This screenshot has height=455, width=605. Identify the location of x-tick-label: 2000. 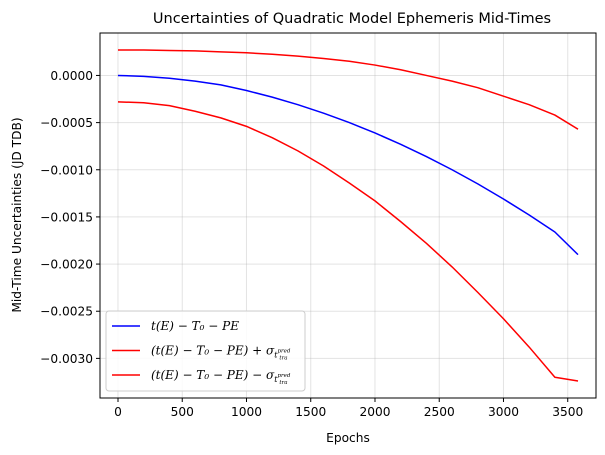
(374, 412).